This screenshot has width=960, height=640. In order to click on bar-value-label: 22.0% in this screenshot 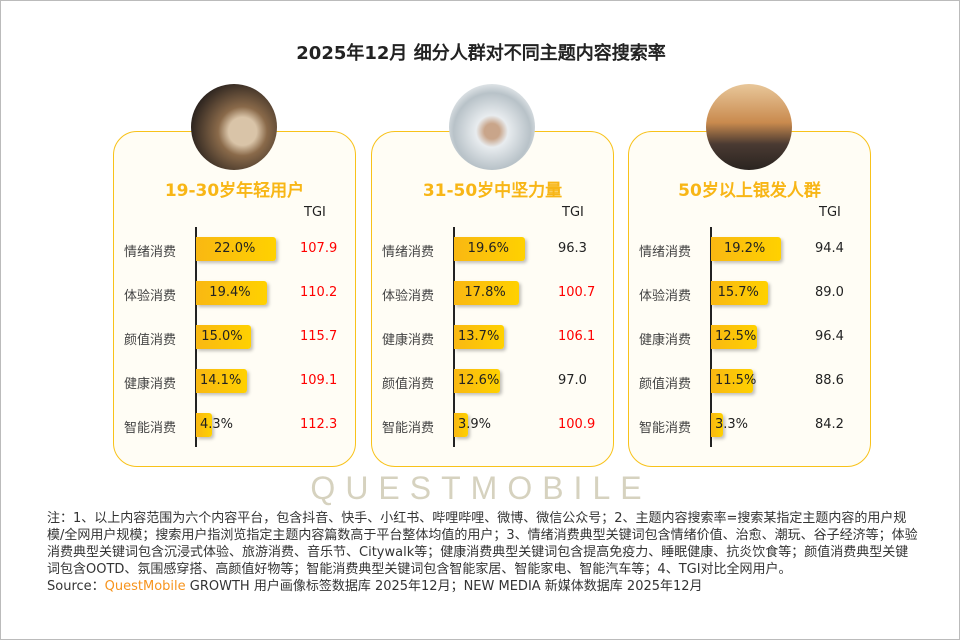, I will do `click(235, 248)`.